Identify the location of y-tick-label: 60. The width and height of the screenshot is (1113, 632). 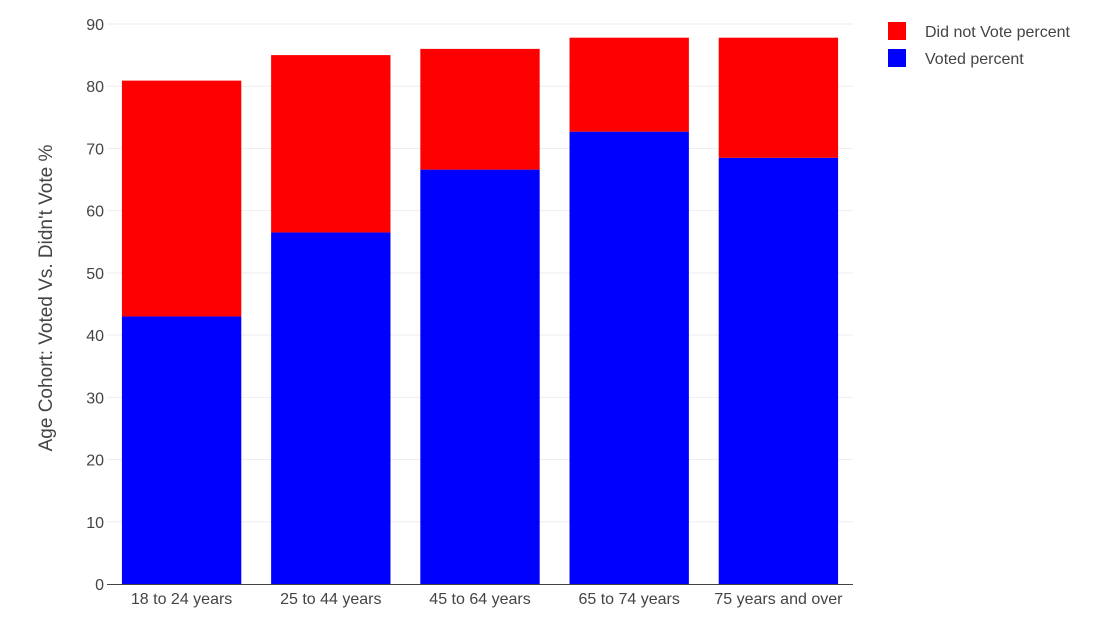
(95, 212).